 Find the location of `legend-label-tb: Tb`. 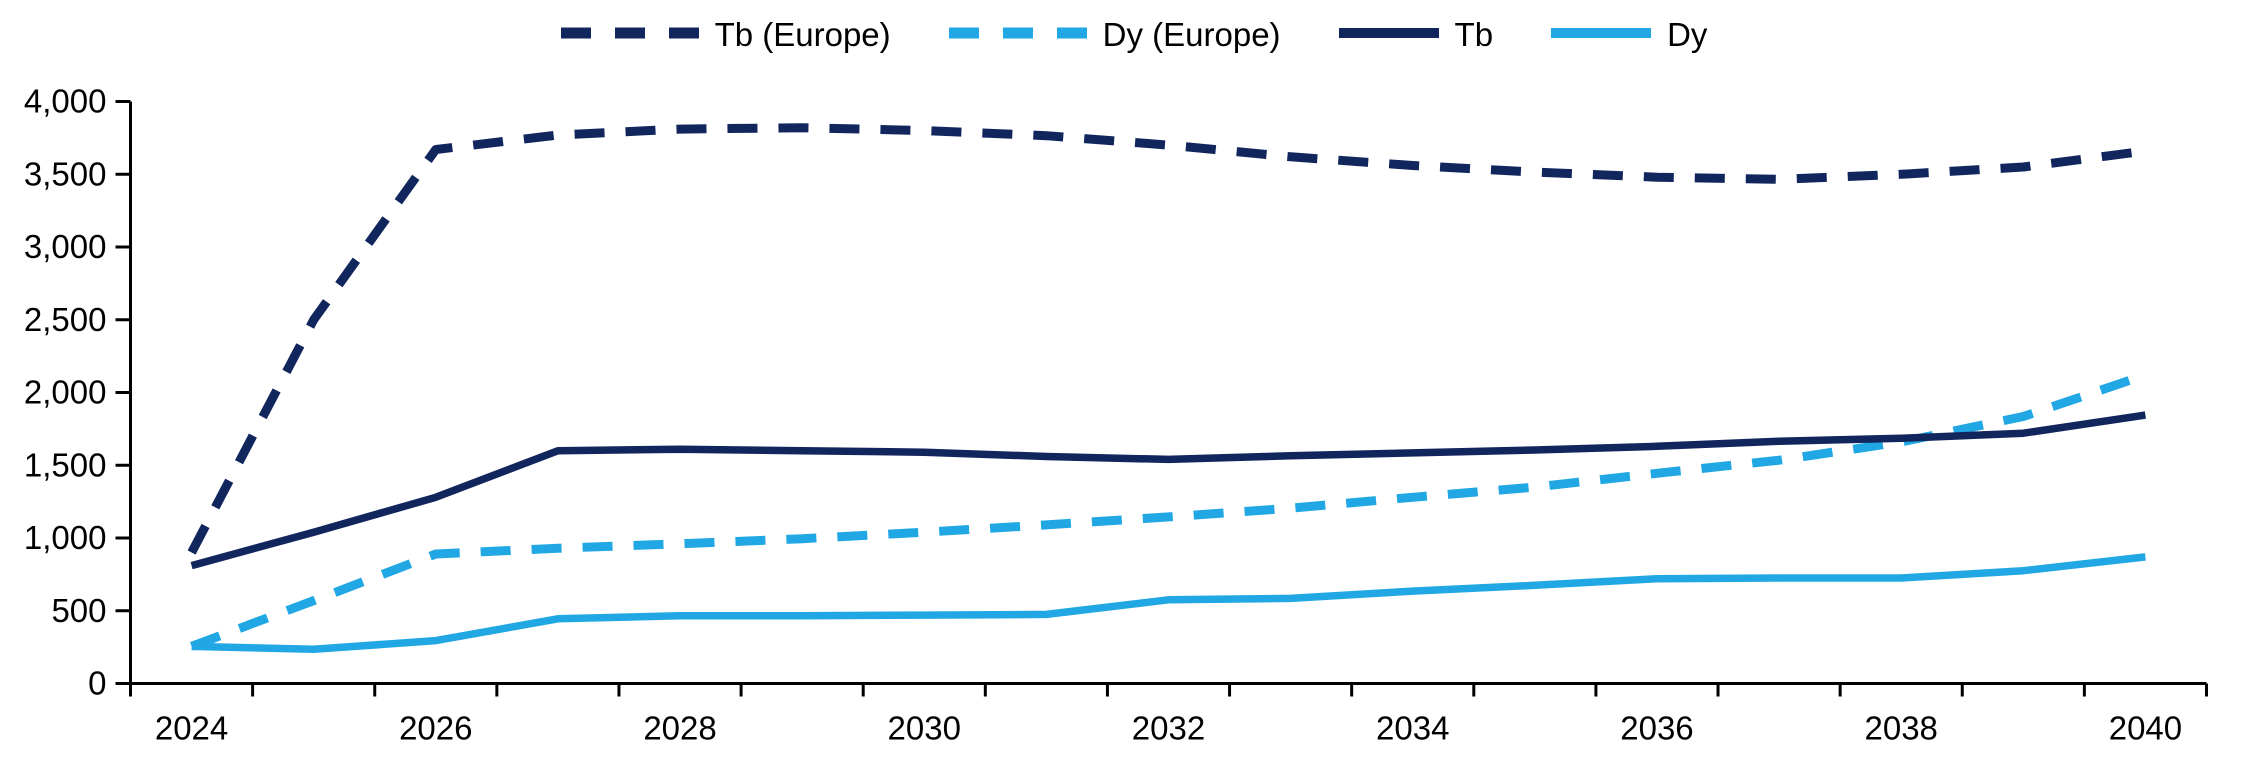

legend-label-tb: Tb is located at coordinates (1474, 34).